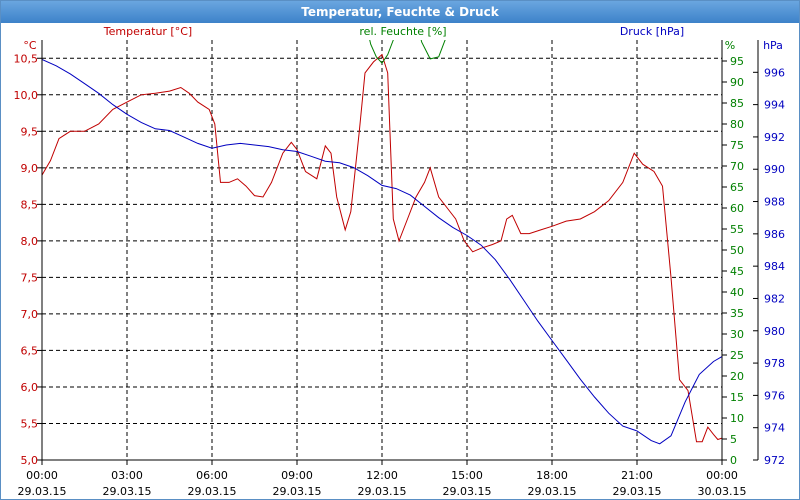  What do you see at coordinates (30, 314) in the screenshot?
I see `temperature-tick-label: 7,0` at bounding box center [30, 314].